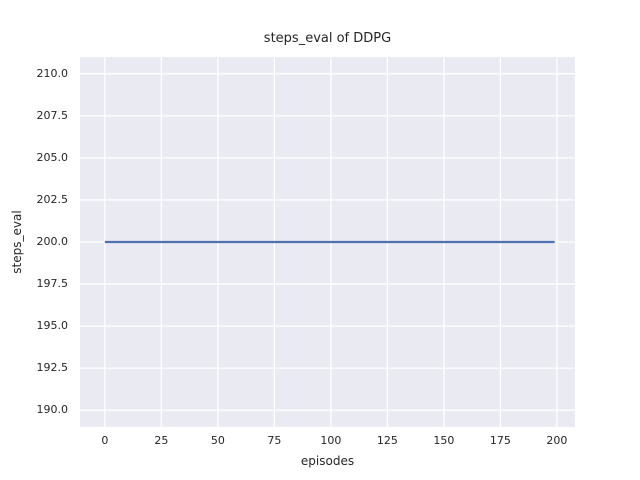  What do you see at coordinates (52, 410) in the screenshot?
I see `y-tick-label: 190.0` at bounding box center [52, 410].